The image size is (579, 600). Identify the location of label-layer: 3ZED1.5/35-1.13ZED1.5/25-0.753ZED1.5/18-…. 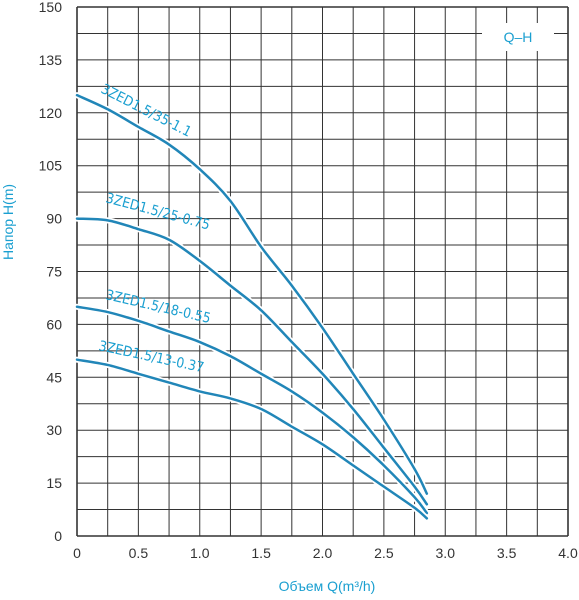
(154, 228).